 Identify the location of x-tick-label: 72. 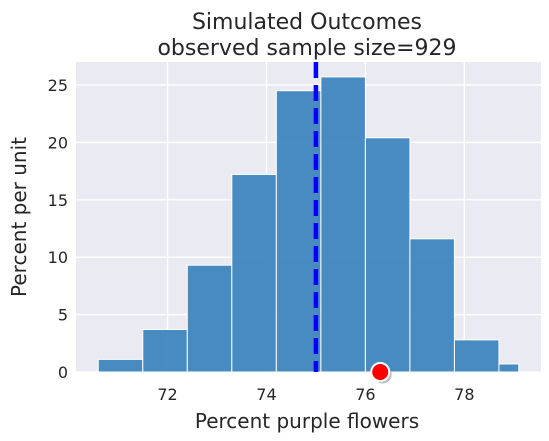
(167, 394).